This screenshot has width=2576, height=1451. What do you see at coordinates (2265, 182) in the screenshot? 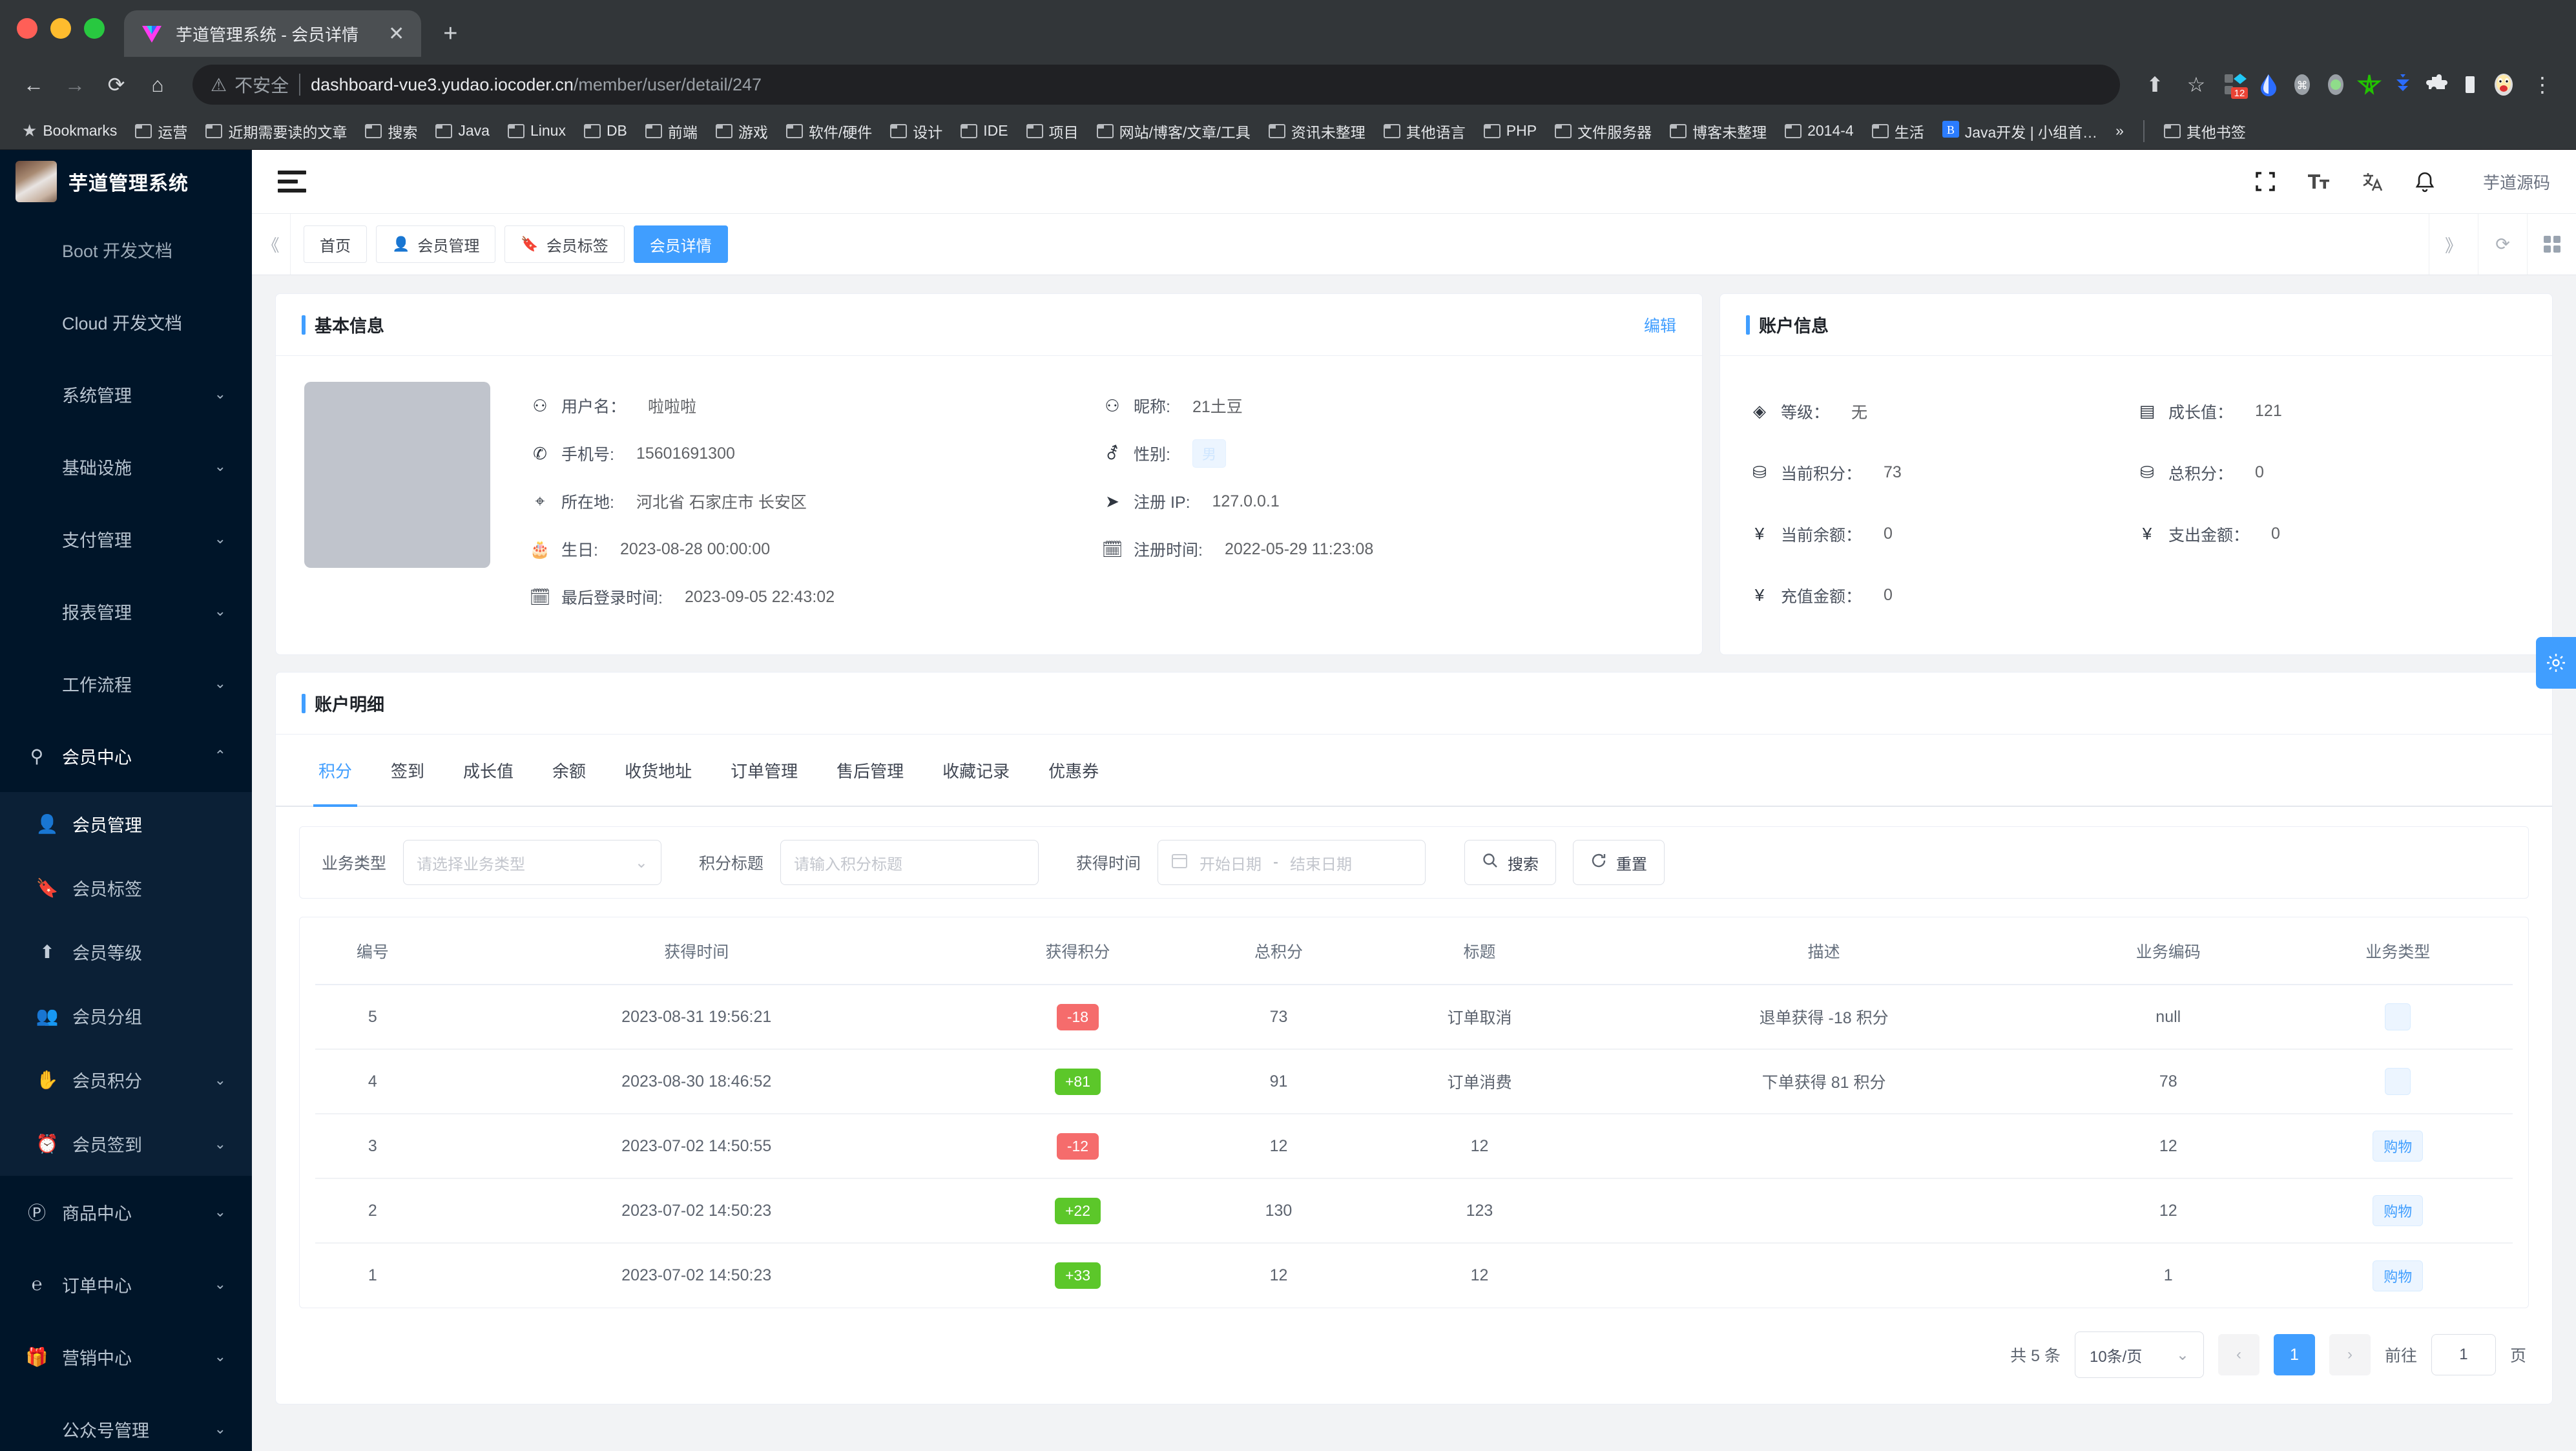
I see `fullscreen-icon` at bounding box center [2265, 182].